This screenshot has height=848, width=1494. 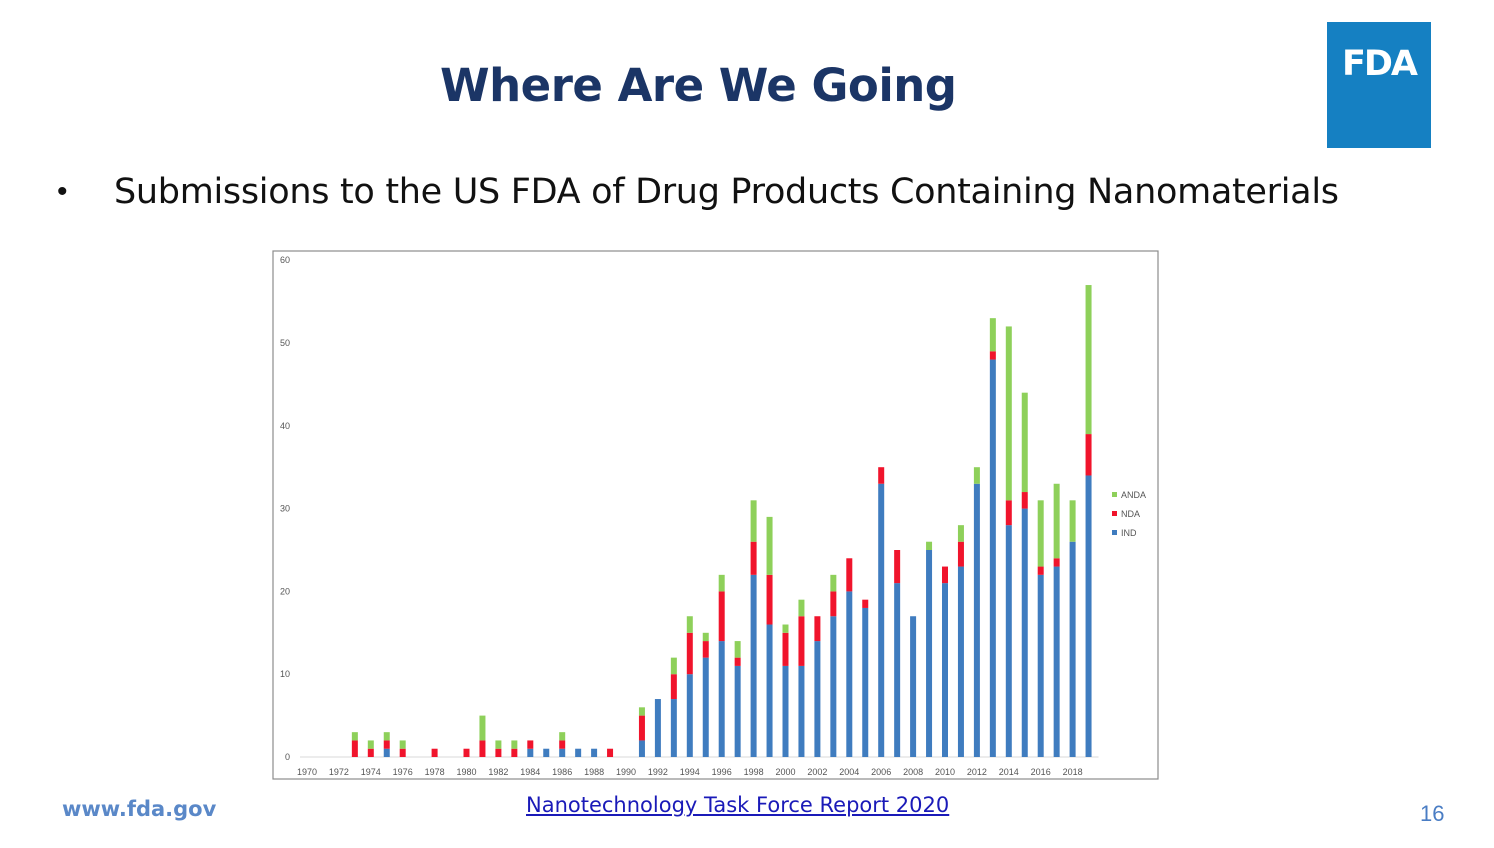 What do you see at coordinates (466, 772) in the screenshot?
I see `x-tick-label: 1980` at bounding box center [466, 772].